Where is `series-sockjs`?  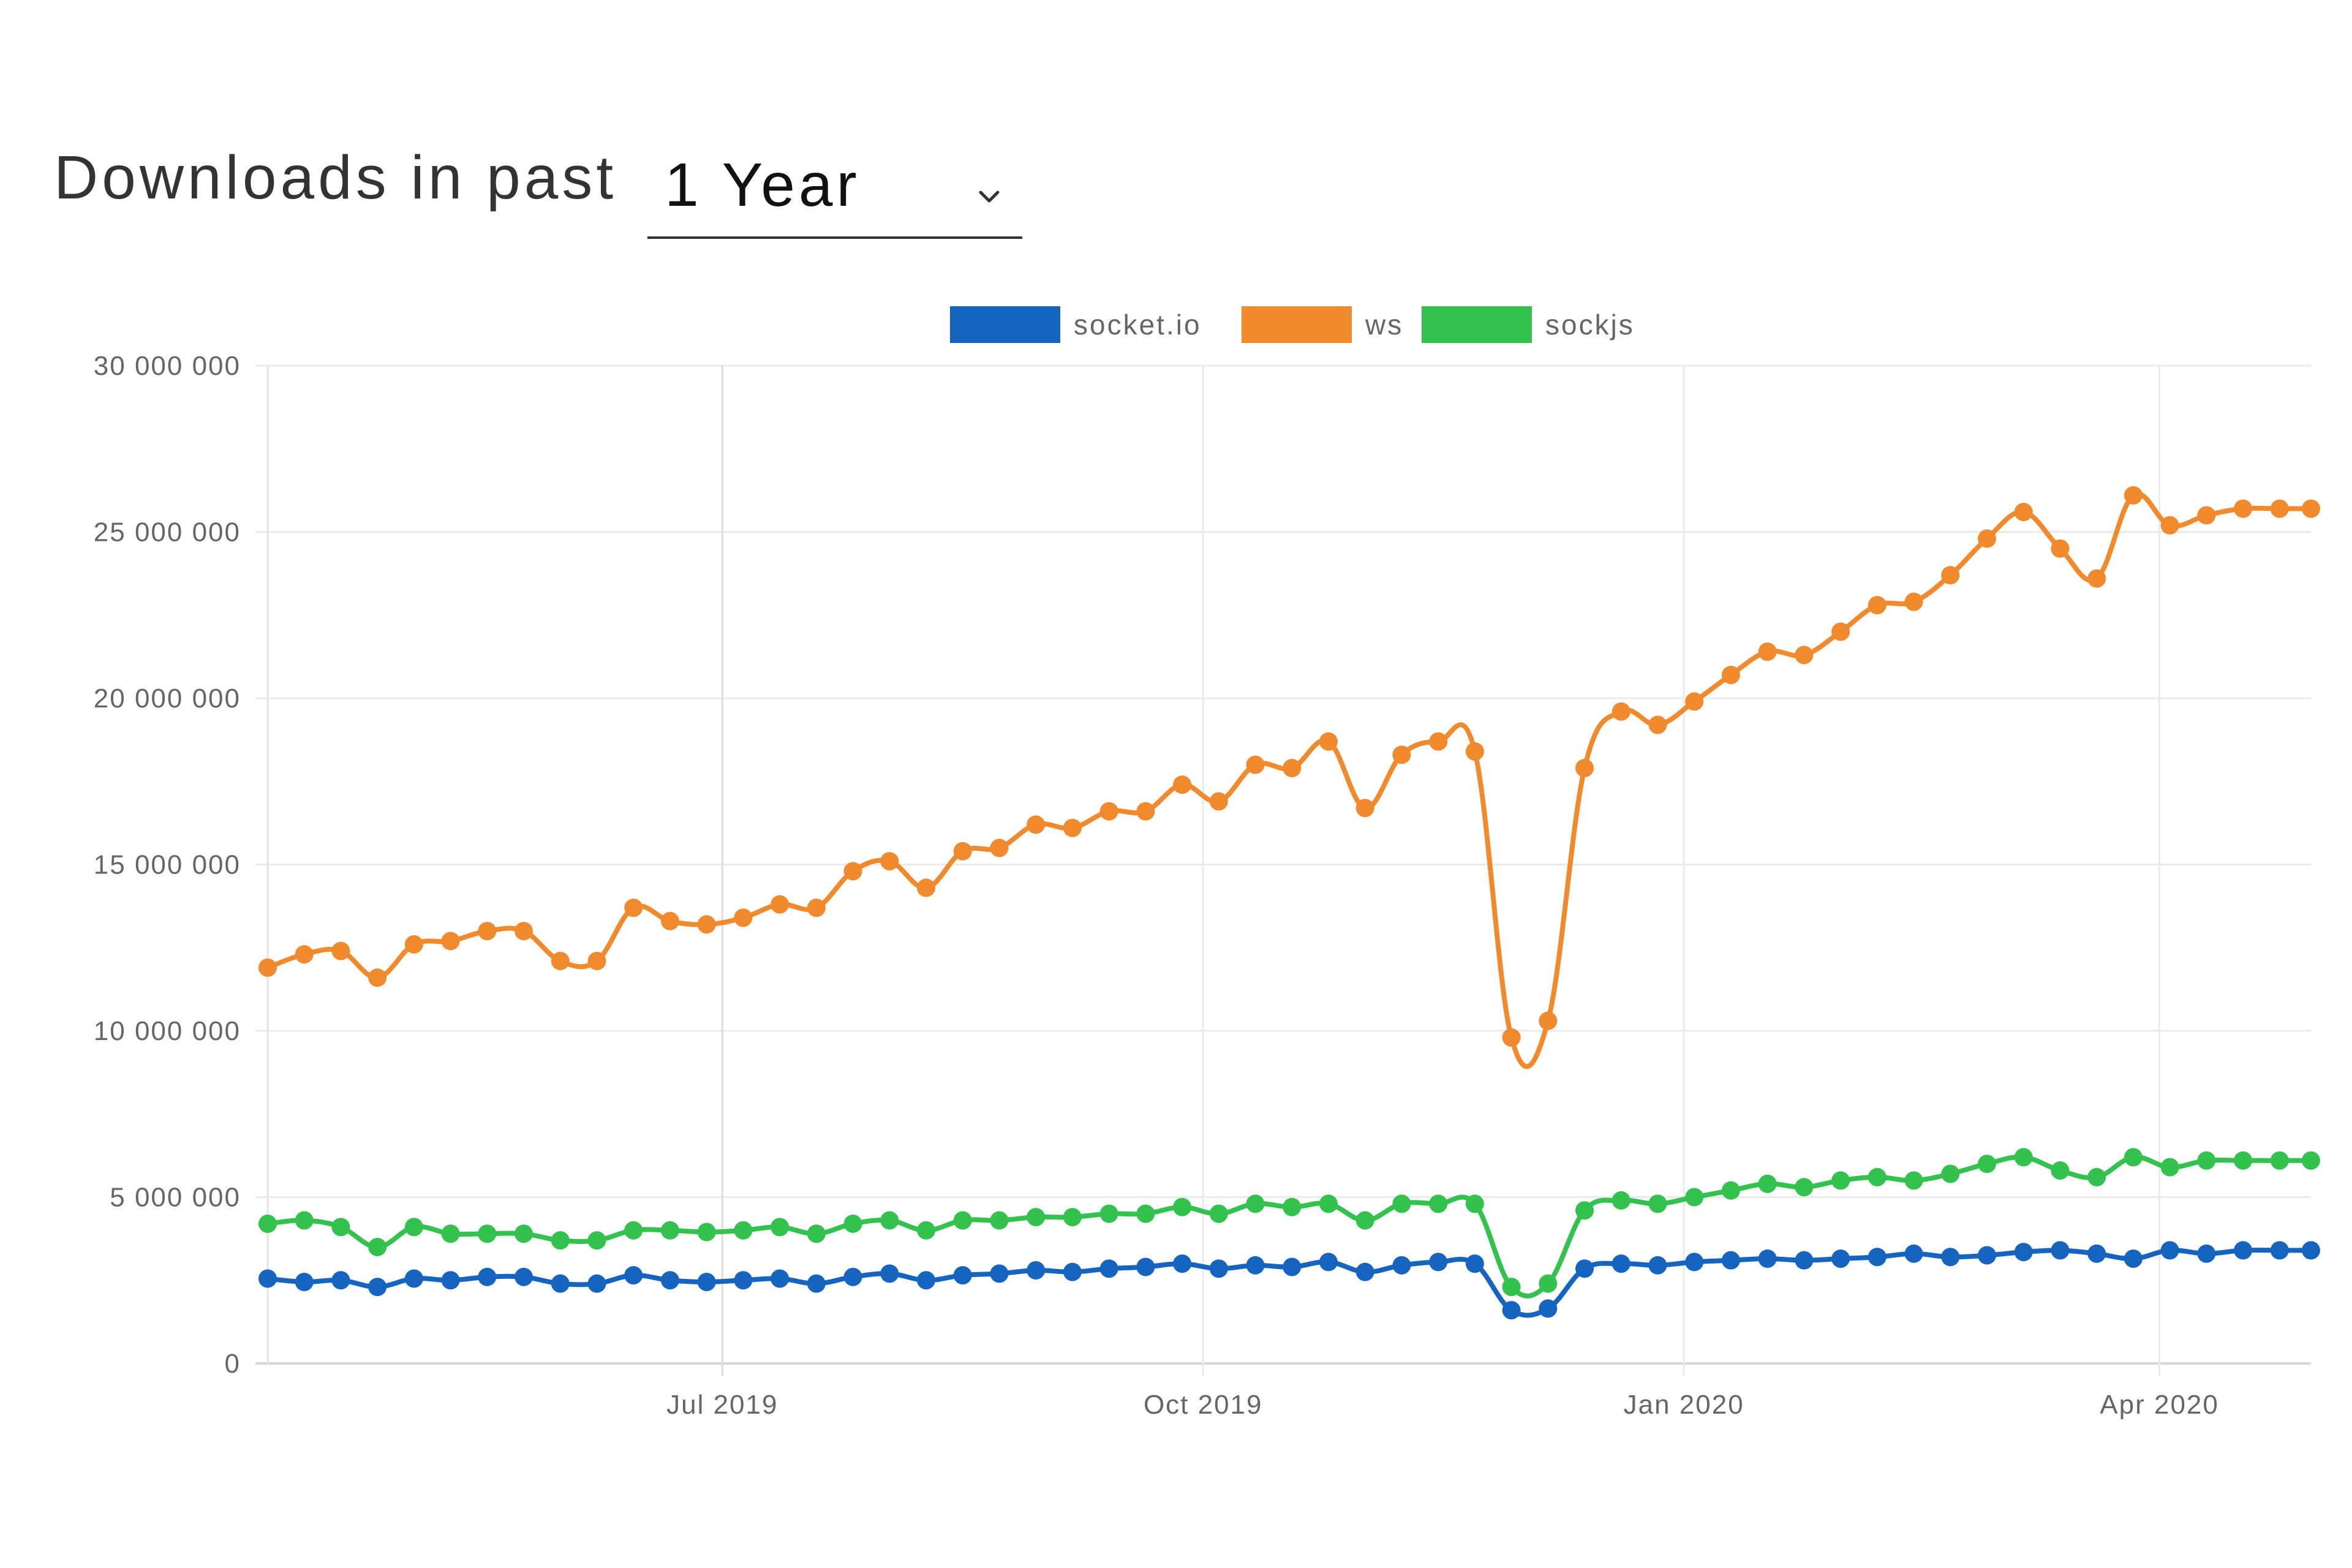 series-sockjs is located at coordinates (1289, 1223).